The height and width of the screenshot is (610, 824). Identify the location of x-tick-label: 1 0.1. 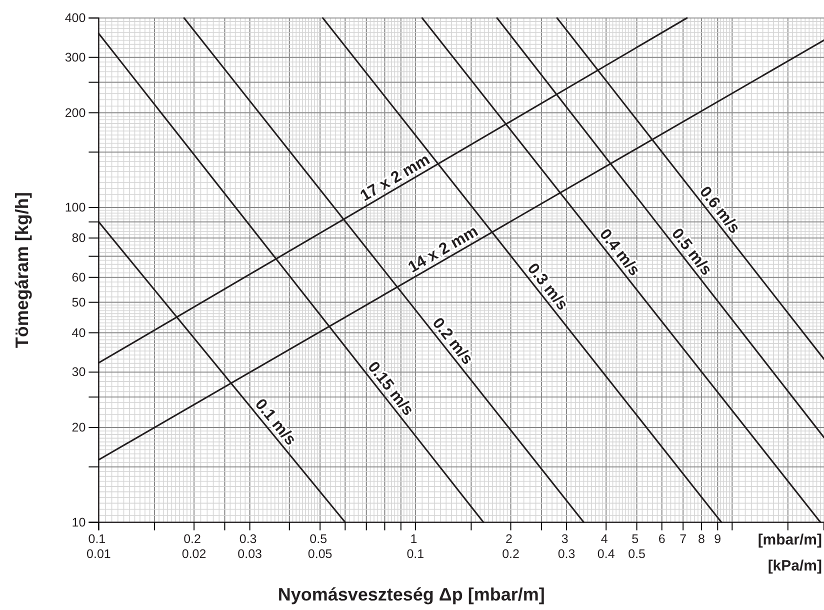
(415, 547).